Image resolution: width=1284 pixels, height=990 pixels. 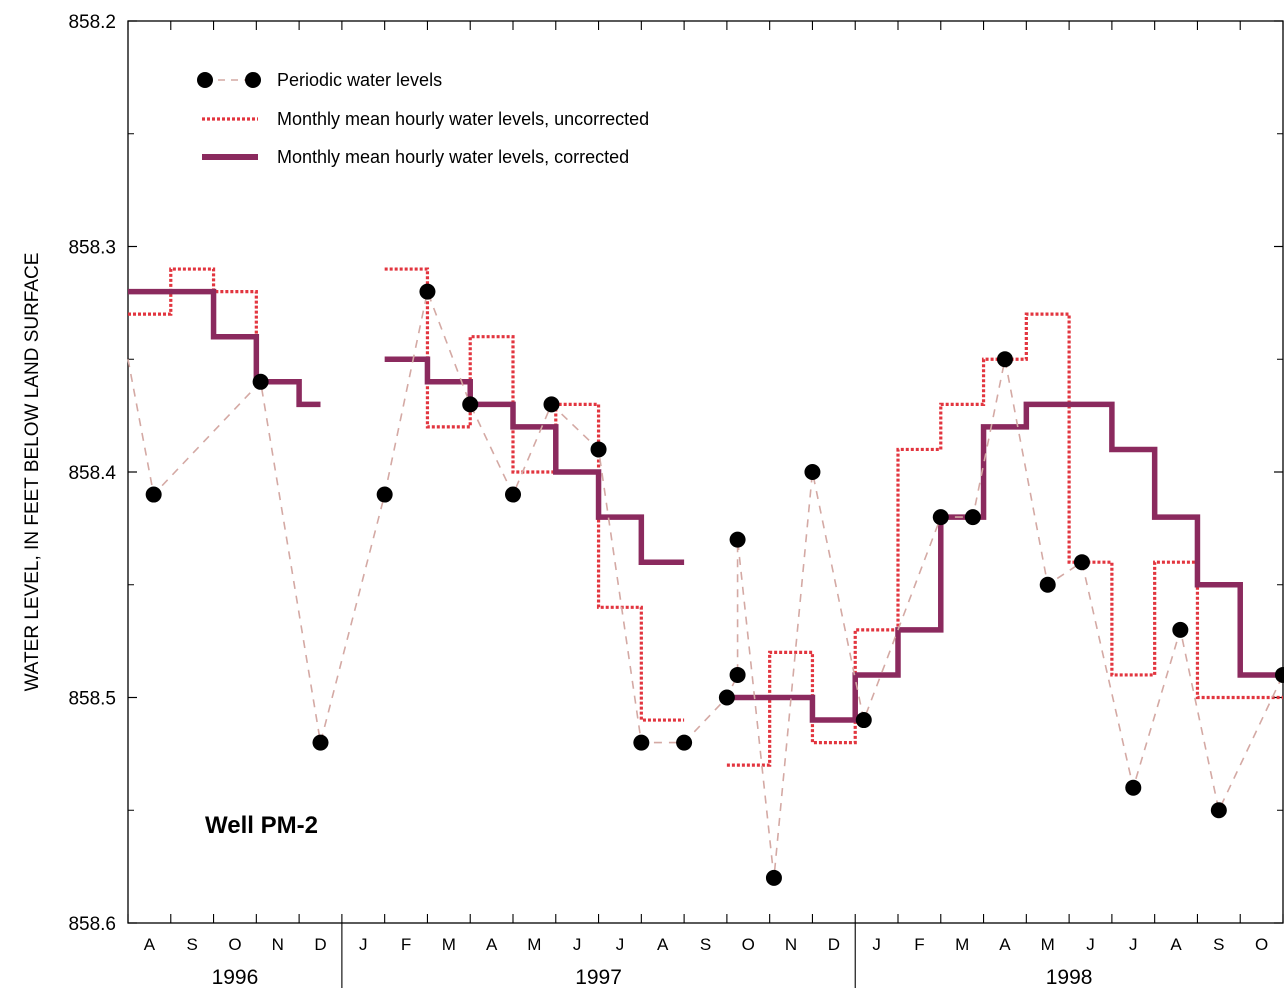 What do you see at coordinates (1069, 977) in the screenshot?
I see `year-label: 1998` at bounding box center [1069, 977].